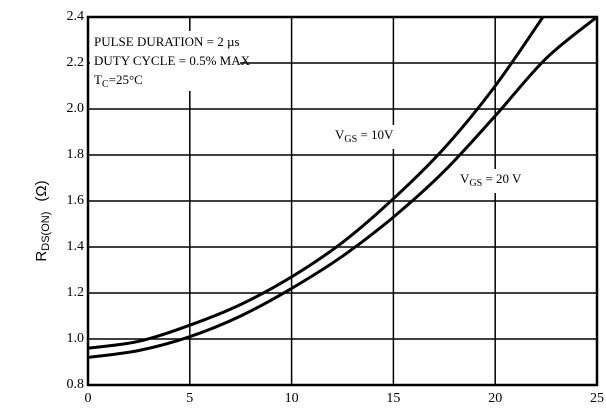  What do you see at coordinates (189, 398) in the screenshot?
I see `x-tick-label: 5` at bounding box center [189, 398].